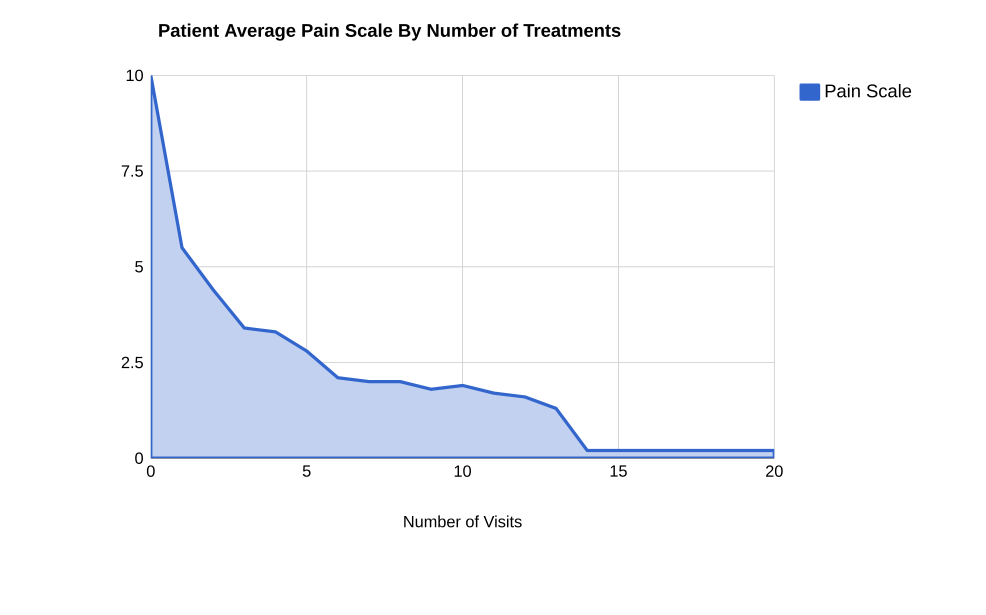 The width and height of the screenshot is (986, 615). What do you see at coordinates (774, 472) in the screenshot?
I see `x-tick-label: 20` at bounding box center [774, 472].